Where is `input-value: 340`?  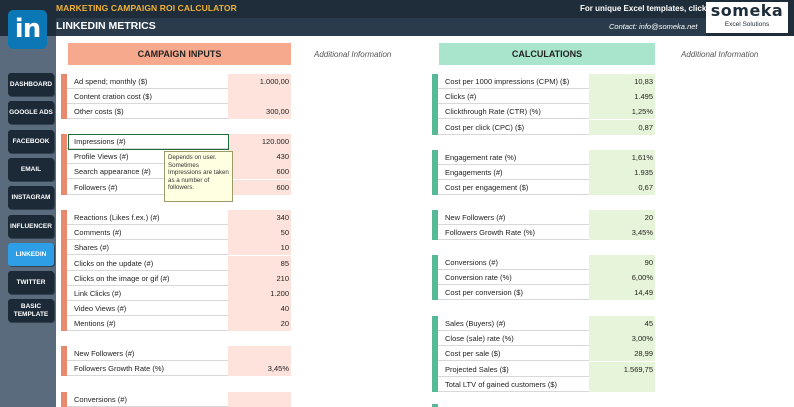
input-value: 340 is located at coordinates (259, 217).